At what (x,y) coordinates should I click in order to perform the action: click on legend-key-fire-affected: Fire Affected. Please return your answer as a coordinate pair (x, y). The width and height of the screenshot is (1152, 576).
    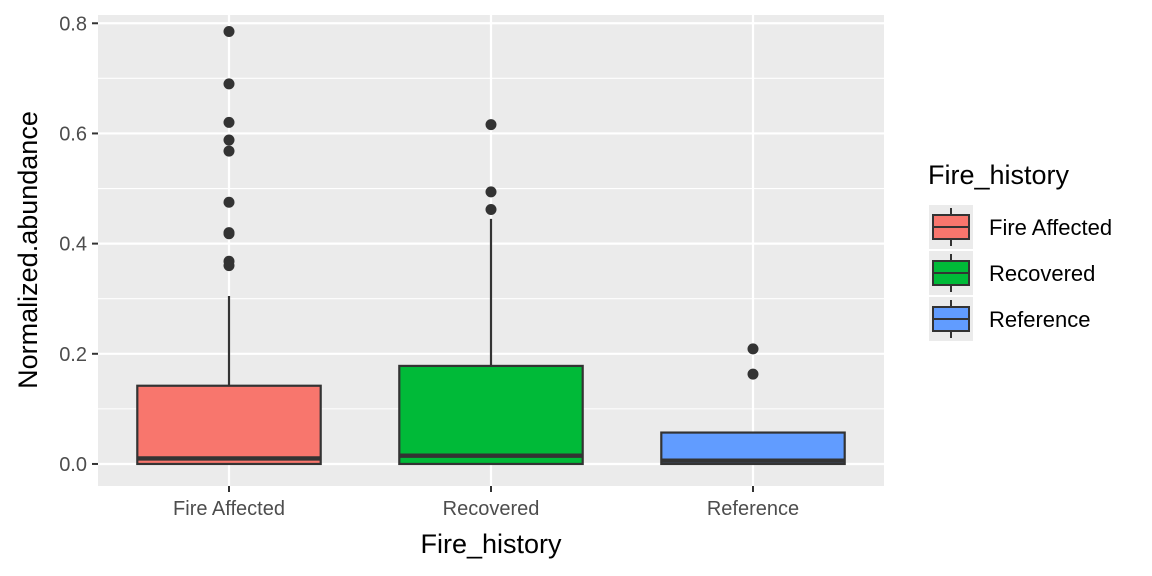
    Looking at the image, I should click on (1019, 227).